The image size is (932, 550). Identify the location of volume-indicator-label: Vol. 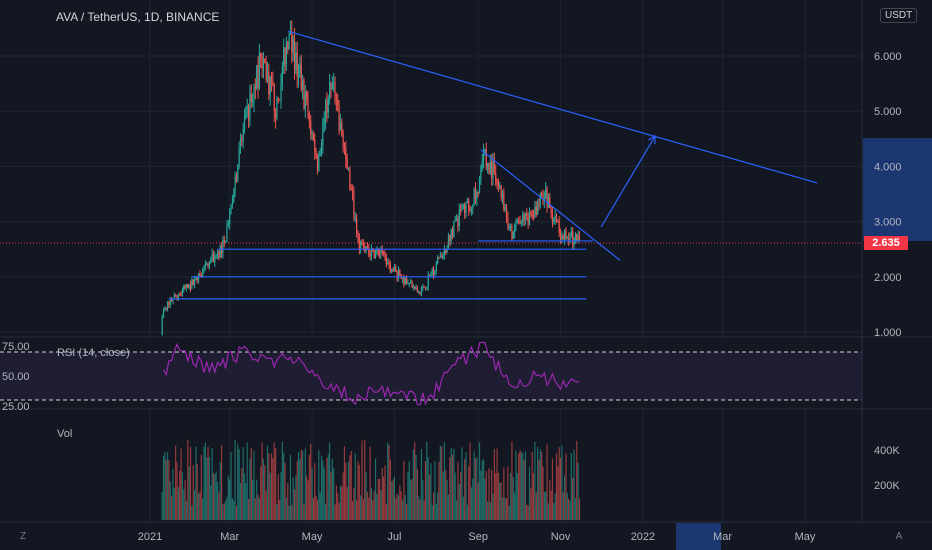
(65, 434).